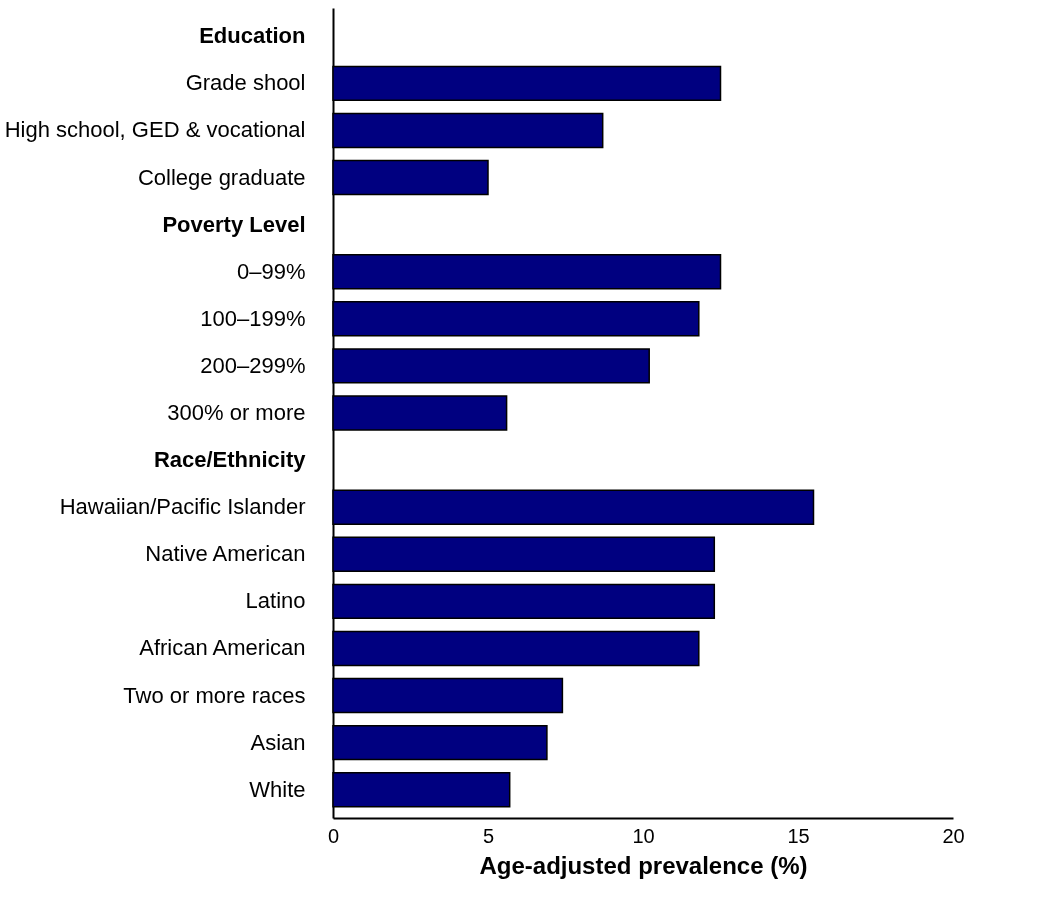 The height and width of the screenshot is (922, 1048). What do you see at coordinates (236, 412) in the screenshot?
I see `y-tick-label: 300% or more` at bounding box center [236, 412].